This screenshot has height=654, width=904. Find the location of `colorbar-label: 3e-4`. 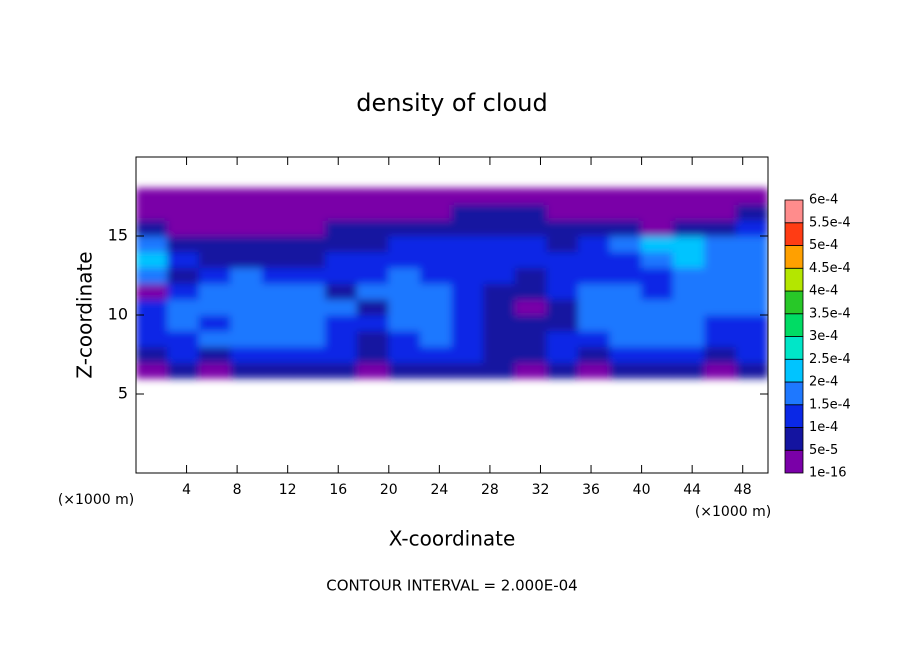

colorbar-label: 3e-4 is located at coordinates (823, 336).